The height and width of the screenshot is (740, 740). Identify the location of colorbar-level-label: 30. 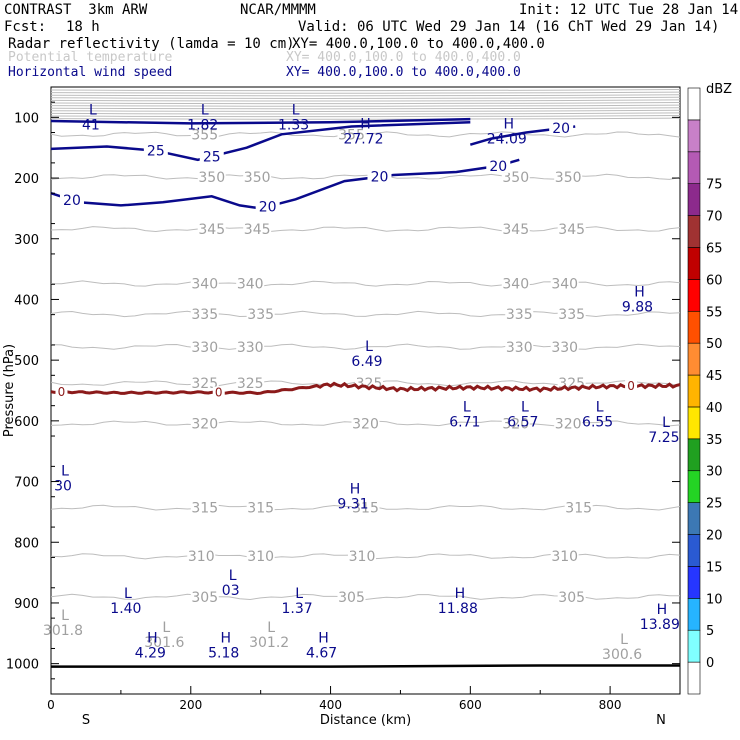
(714, 472).